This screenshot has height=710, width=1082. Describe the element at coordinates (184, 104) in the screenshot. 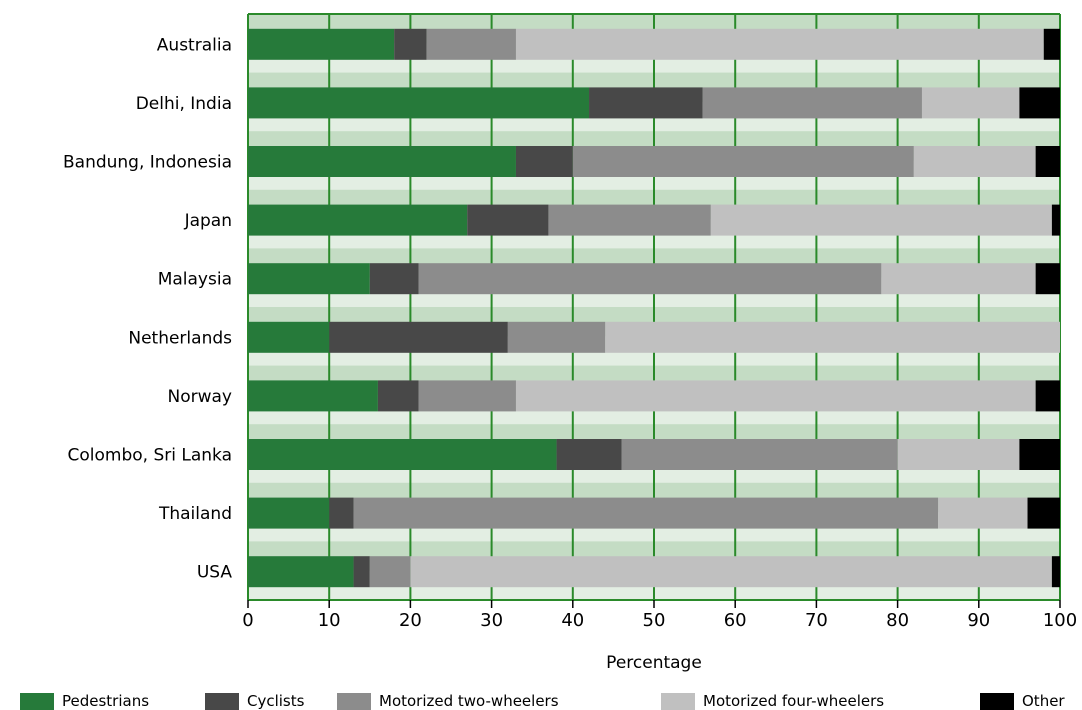

I see `category-label: Delhi, India` at that location.